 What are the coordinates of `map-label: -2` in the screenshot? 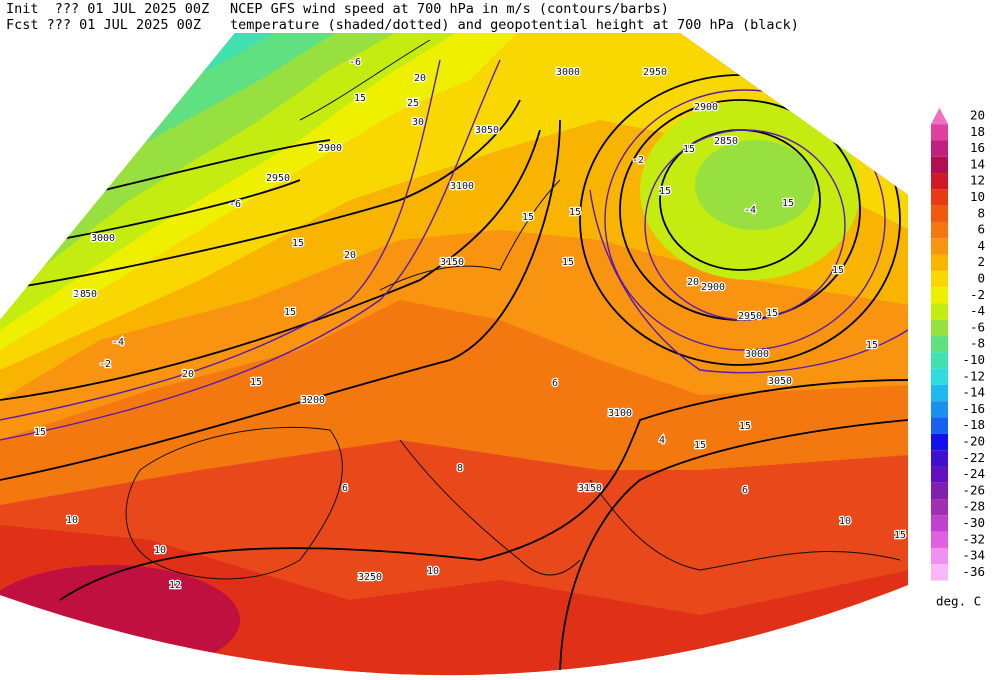 It's located at (638, 160).